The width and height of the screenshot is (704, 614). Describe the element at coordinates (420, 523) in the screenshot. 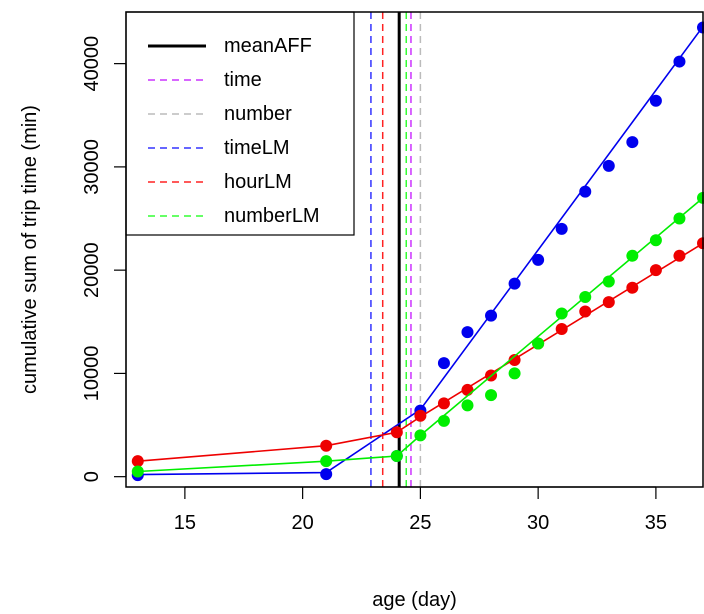

I see `x-tick-label-2: 25` at that location.